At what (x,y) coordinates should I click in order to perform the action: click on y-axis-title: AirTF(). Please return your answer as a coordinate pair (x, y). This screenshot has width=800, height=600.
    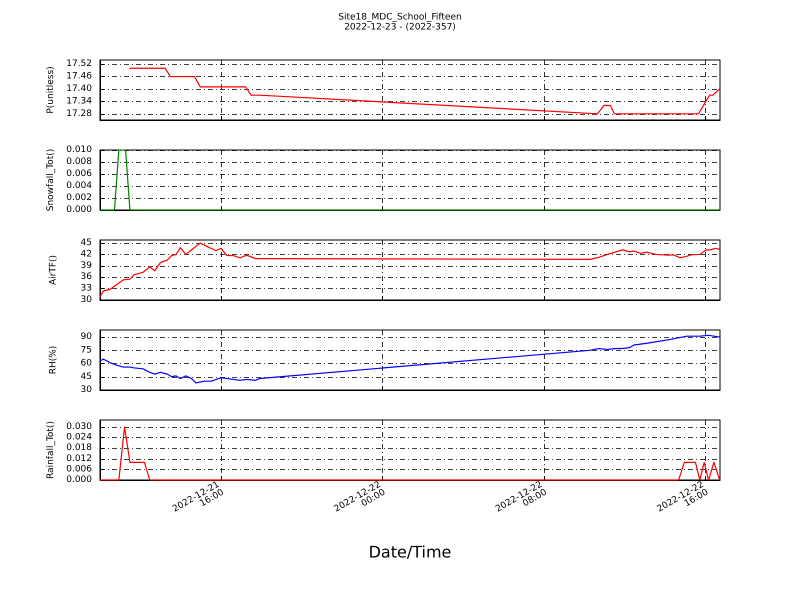
    Looking at the image, I should click on (53, 270).